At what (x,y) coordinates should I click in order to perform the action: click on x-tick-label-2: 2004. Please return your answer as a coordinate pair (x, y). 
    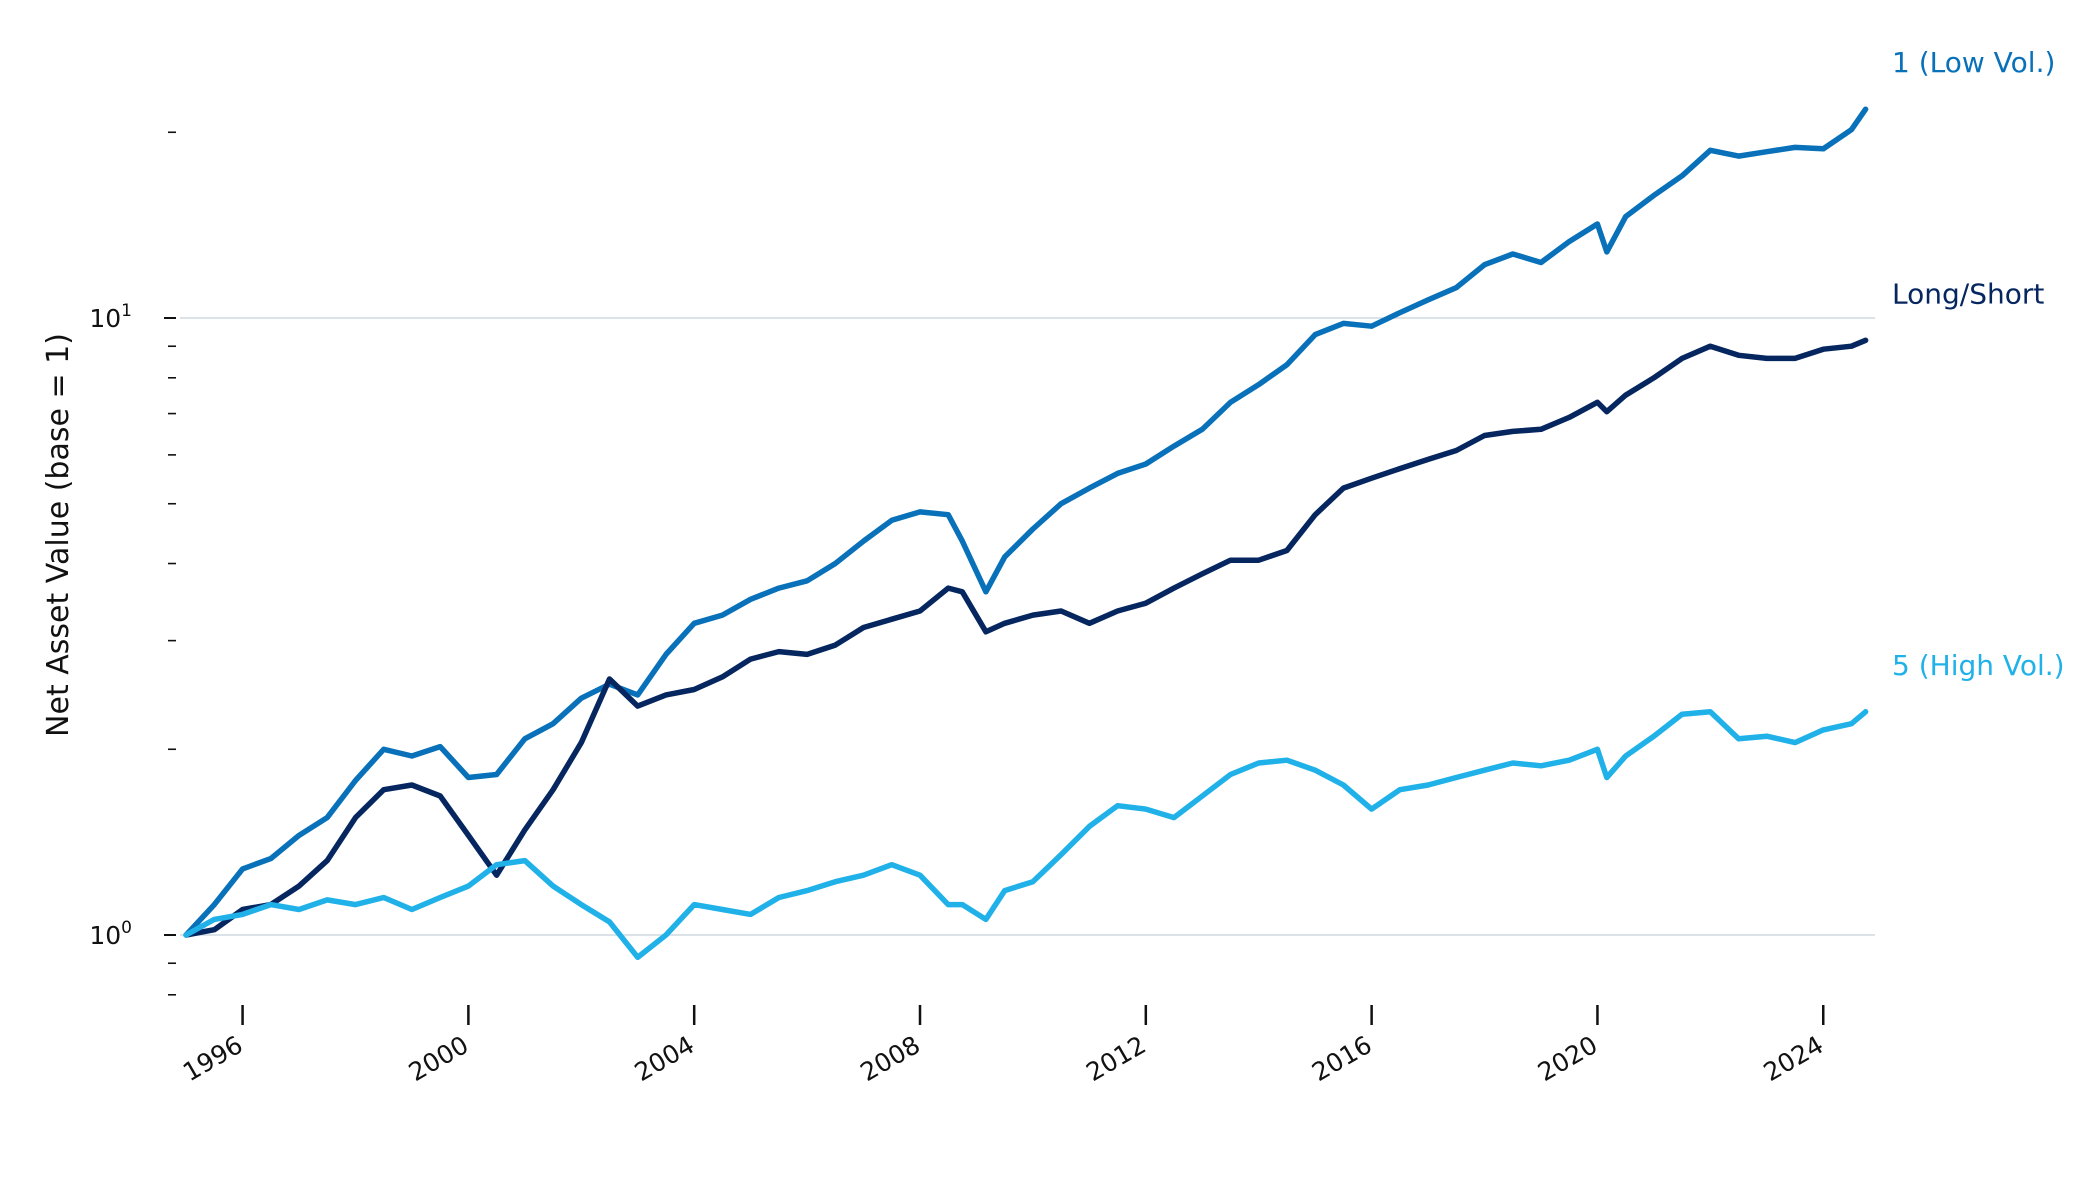
    Looking at the image, I should click on (665, 1058).